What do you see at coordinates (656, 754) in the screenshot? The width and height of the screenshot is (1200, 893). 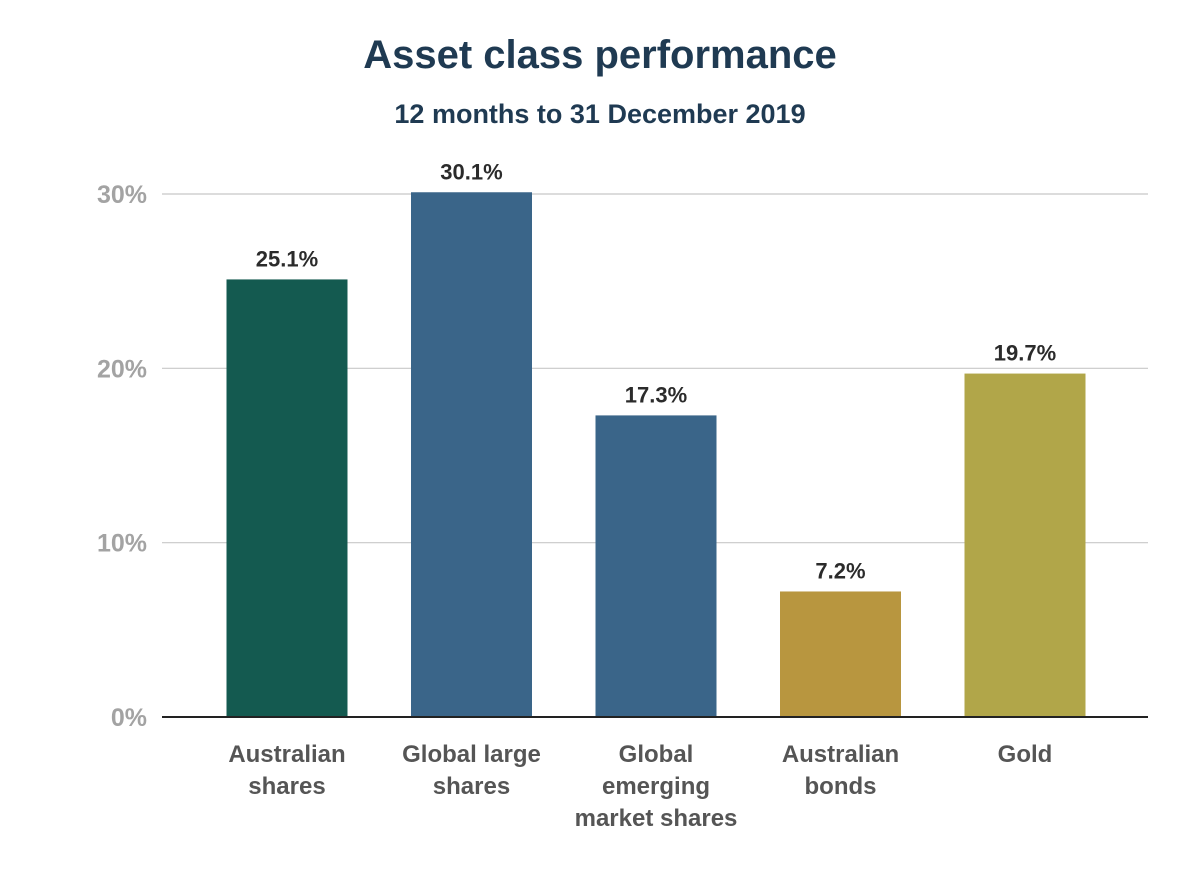 I see `x-tick-label-line: Global` at bounding box center [656, 754].